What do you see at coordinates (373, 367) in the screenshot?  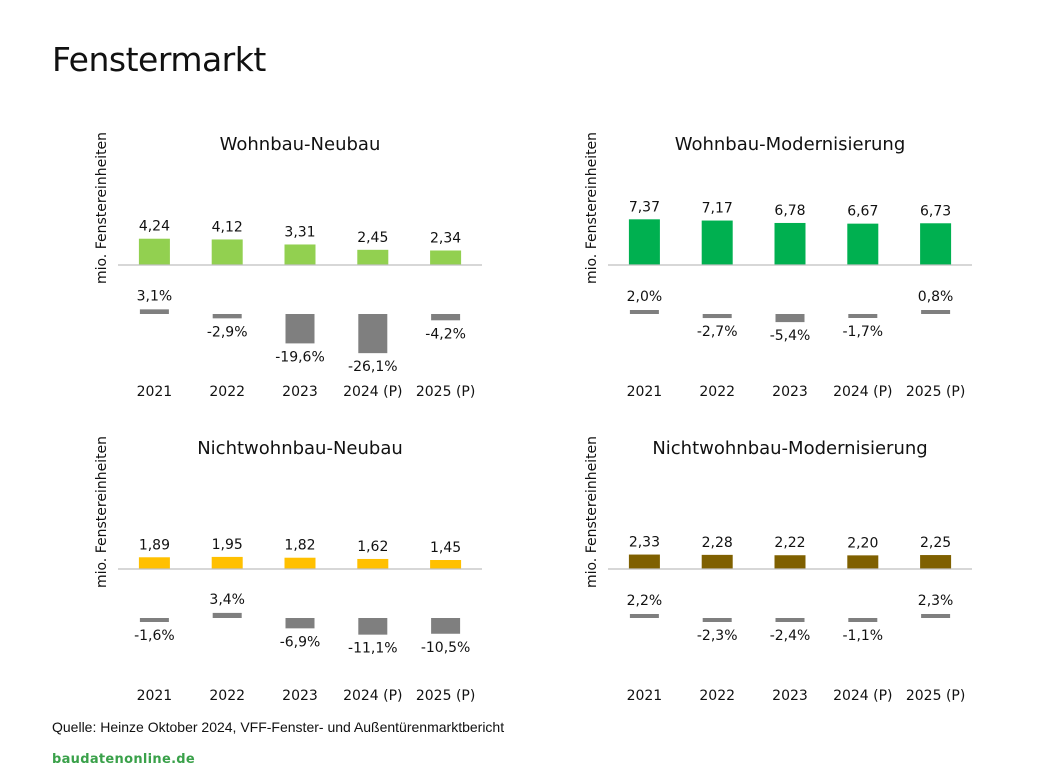 I see `change-label: -26,1%` at bounding box center [373, 367].